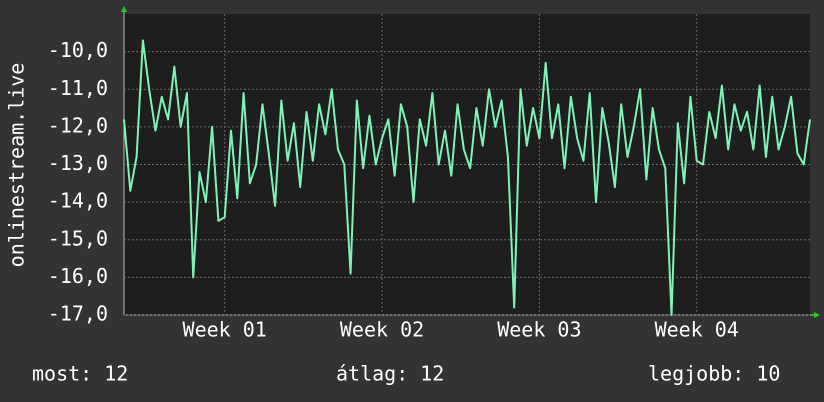 Image resolution: width=824 pixels, height=402 pixels. What do you see at coordinates (78, 276) in the screenshot?
I see `y-tick-label: -16,0` at bounding box center [78, 276].